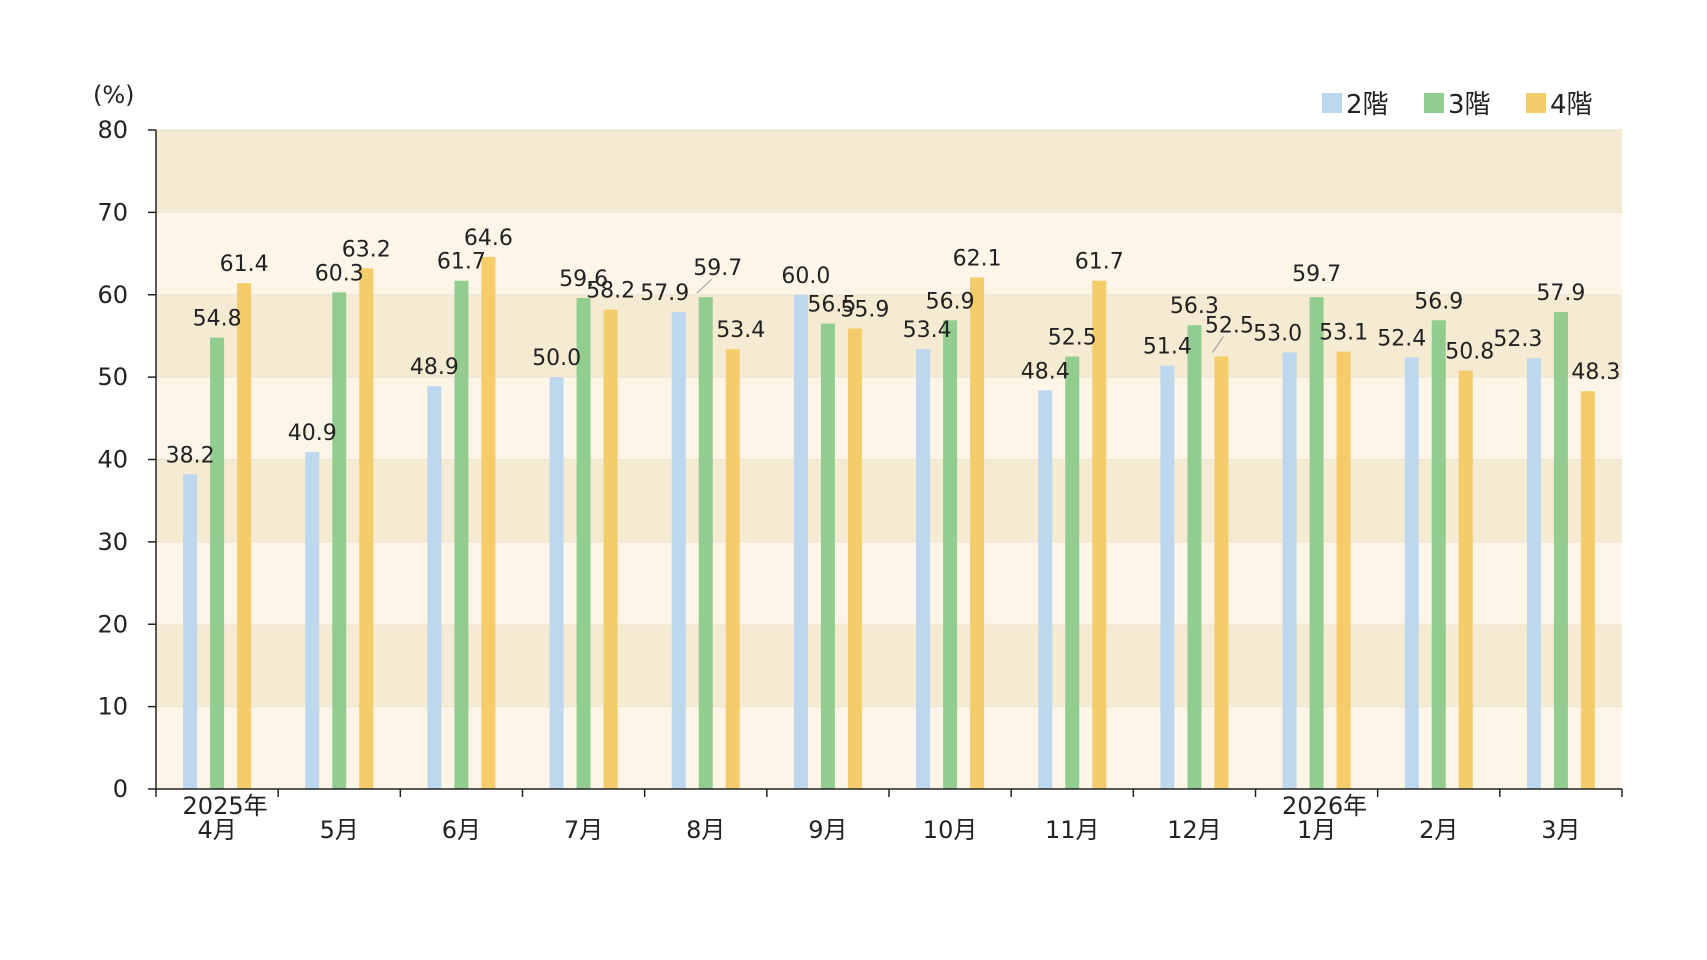 This screenshot has width=1707, height=960. What do you see at coordinates (1469, 105) in the screenshot?
I see `legend-label: 3階` at bounding box center [1469, 105].